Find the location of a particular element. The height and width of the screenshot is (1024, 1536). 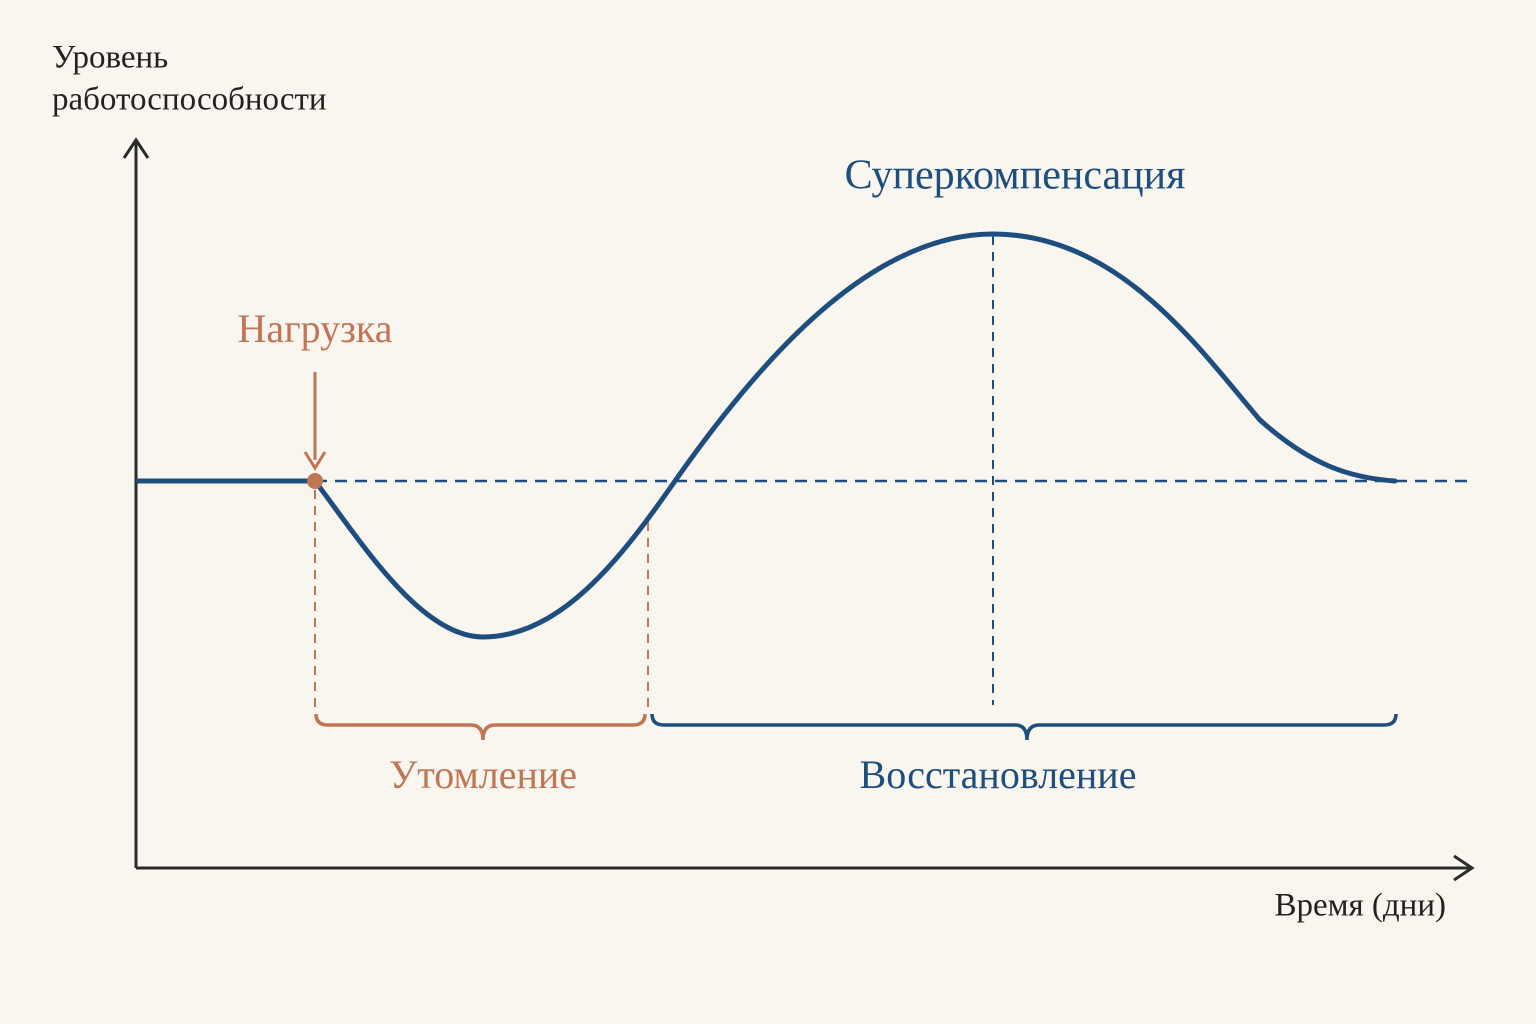

y-axis-arrow is located at coordinates (136, 148).